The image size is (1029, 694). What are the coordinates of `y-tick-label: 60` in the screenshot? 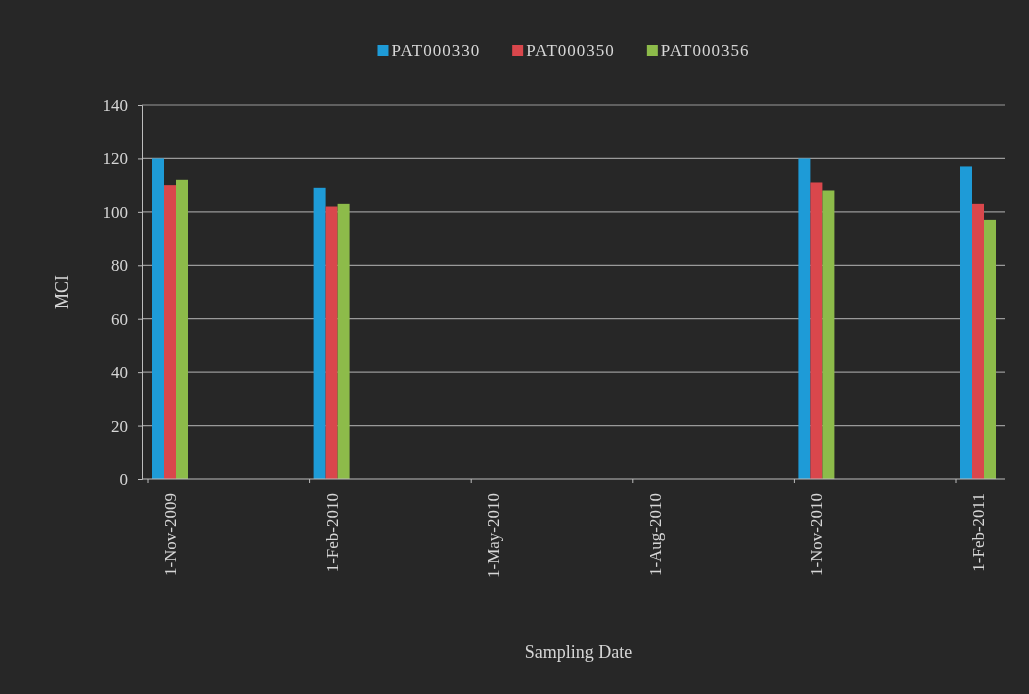 It's located at (119, 319).